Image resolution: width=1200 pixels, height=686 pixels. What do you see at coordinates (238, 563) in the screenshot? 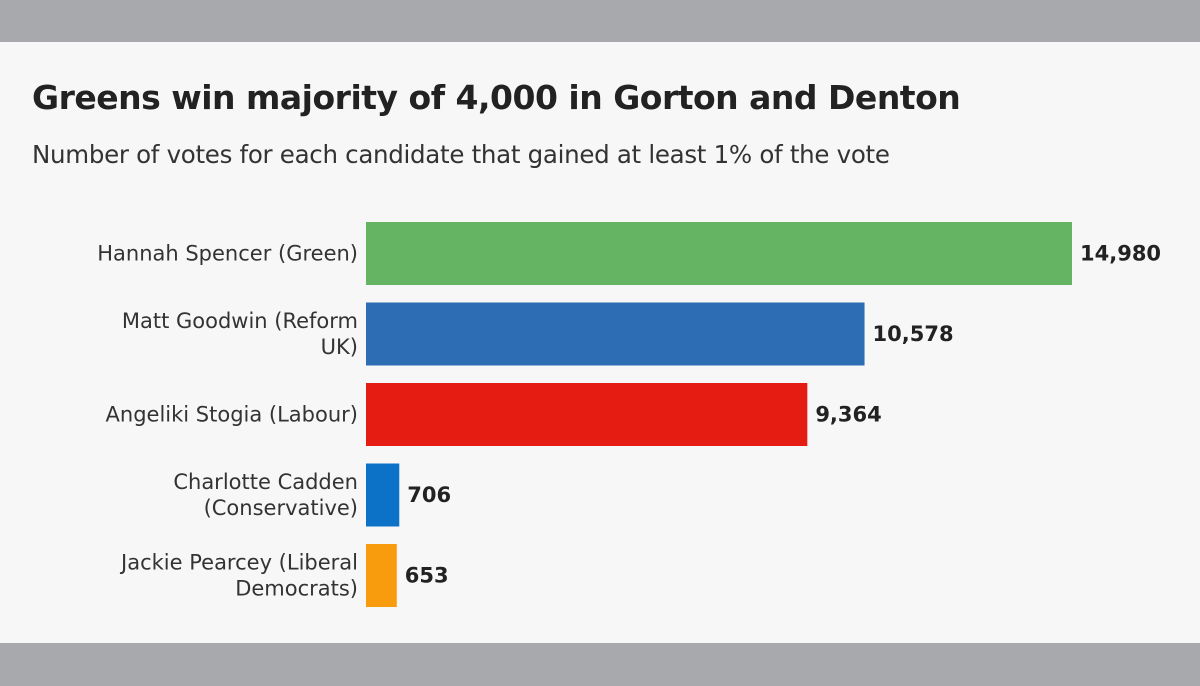
I see `category-label: Jackie Pearcey (Liberal` at bounding box center [238, 563].